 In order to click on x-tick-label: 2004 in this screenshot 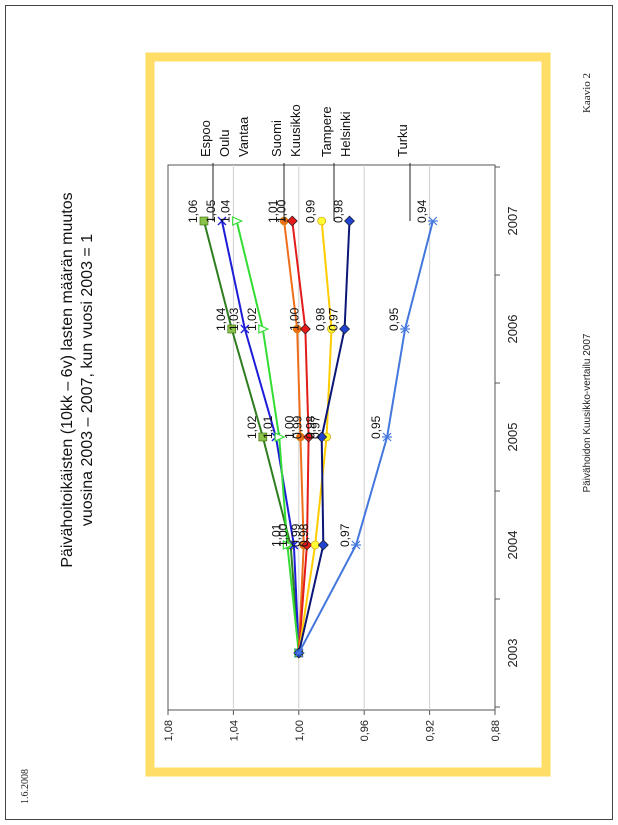, I will do `click(512, 545)`.